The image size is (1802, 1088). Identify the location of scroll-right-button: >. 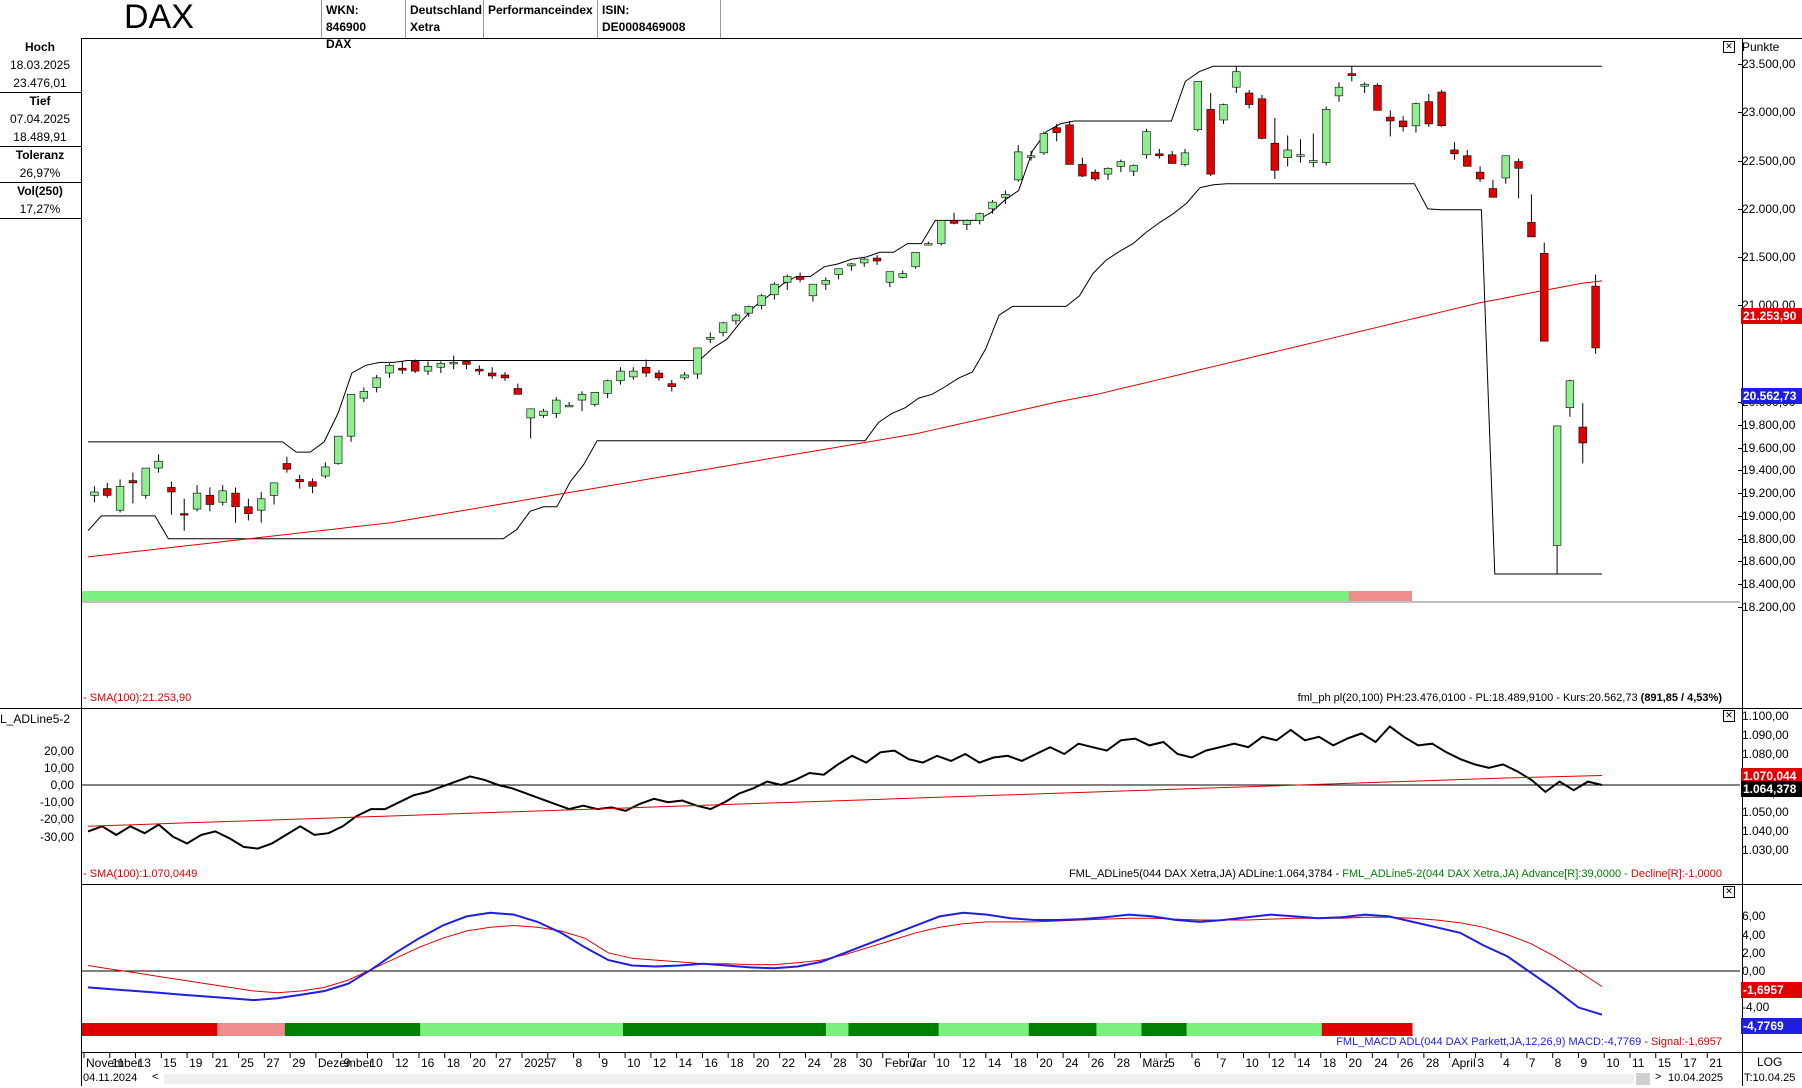
(1658, 1077).